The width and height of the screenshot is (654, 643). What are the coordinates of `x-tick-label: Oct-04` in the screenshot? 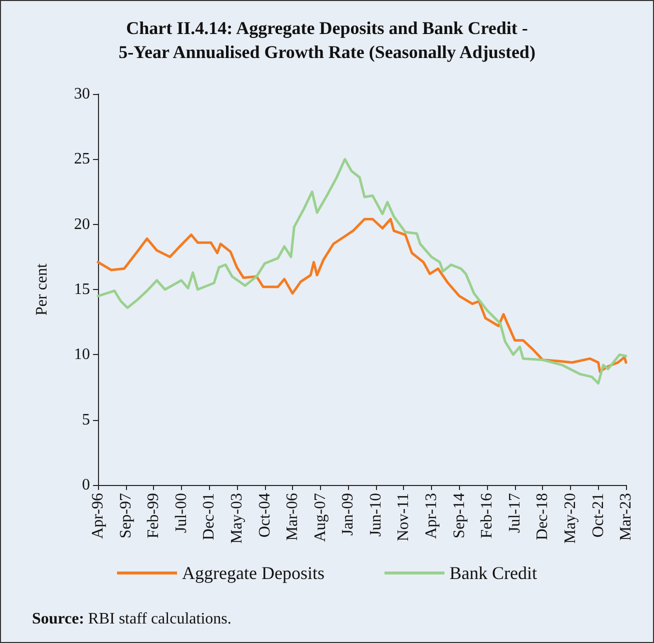 It's located at (265, 515).